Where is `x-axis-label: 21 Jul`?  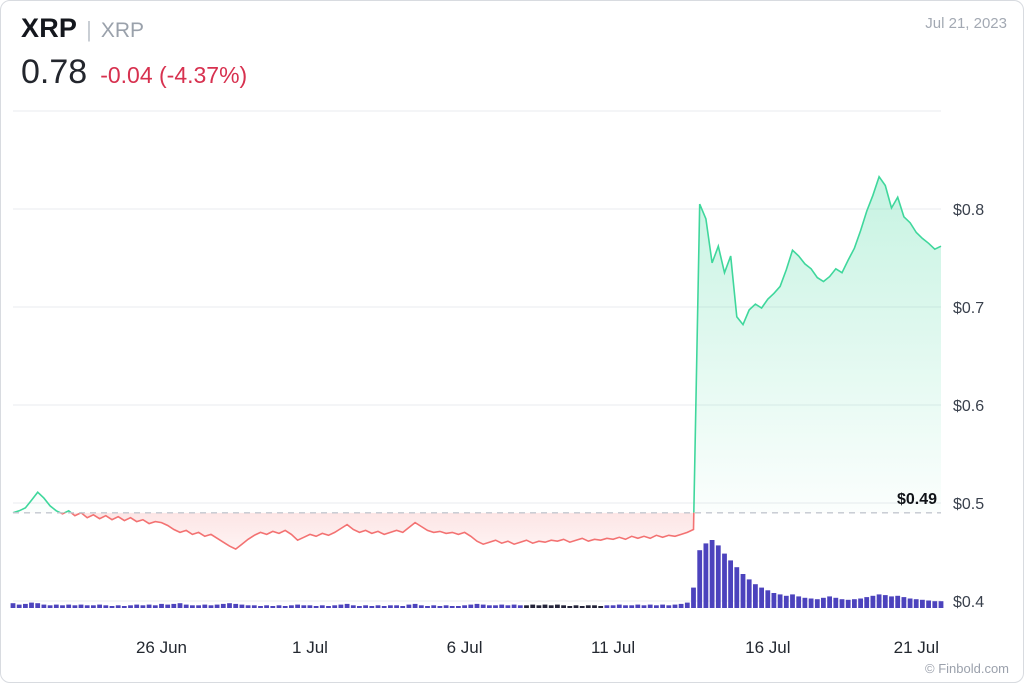 x-axis-label: 21 Jul is located at coordinates (916, 647).